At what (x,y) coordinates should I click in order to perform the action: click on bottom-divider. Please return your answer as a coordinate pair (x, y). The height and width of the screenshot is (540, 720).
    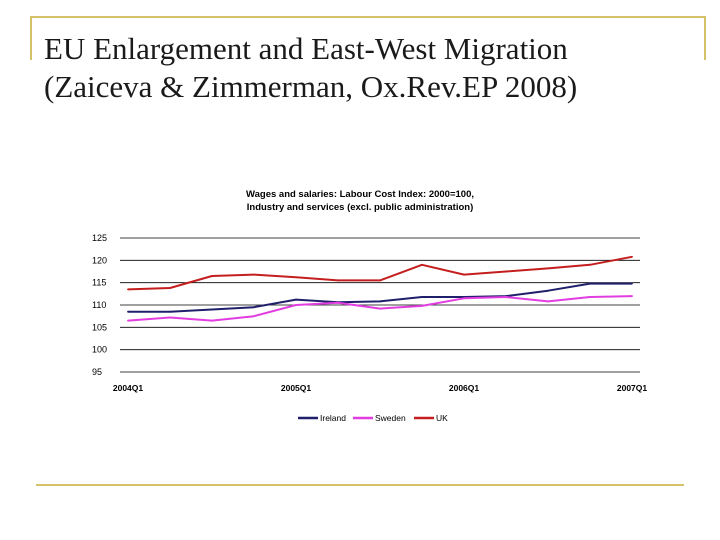
    Looking at the image, I should click on (360, 485).